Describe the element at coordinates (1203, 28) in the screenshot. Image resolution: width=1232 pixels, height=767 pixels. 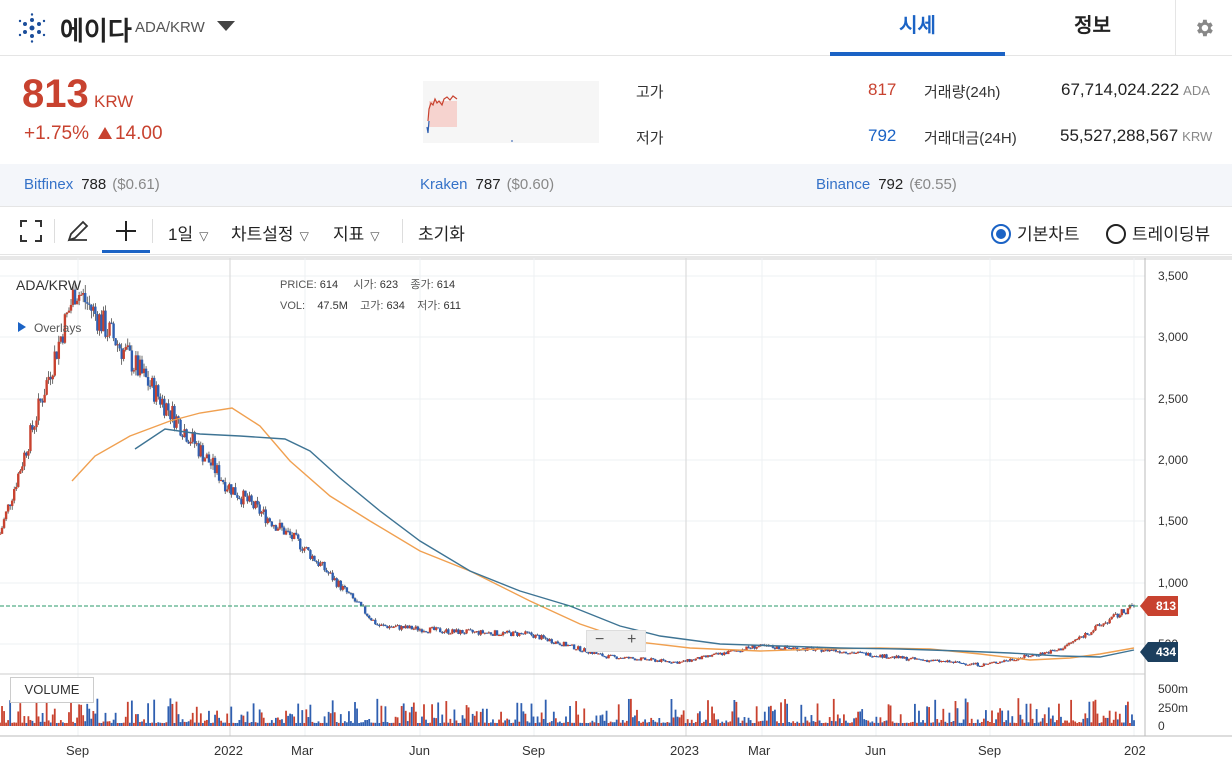
I see `settings-button` at that location.